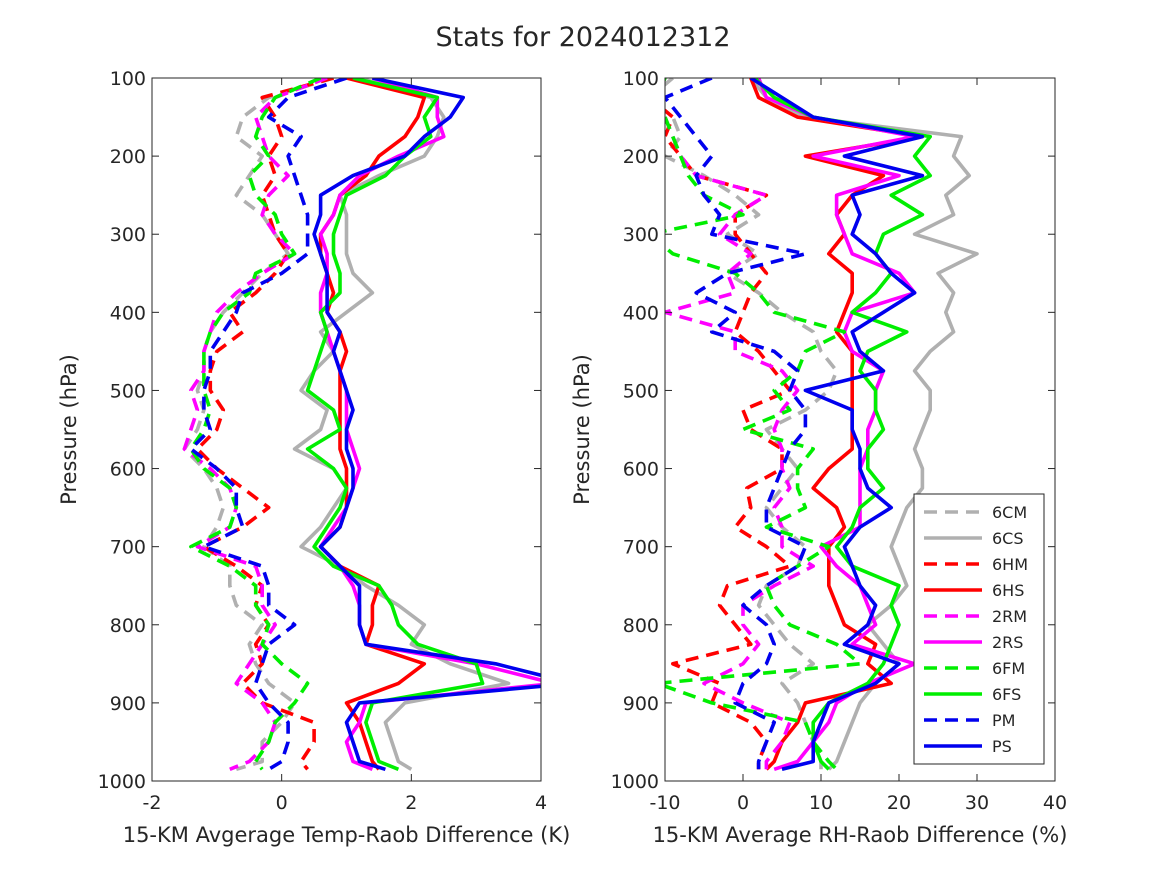 This screenshot has height=875, width=1167. I want to click on x-tick-label: 40, so click(1055, 803).